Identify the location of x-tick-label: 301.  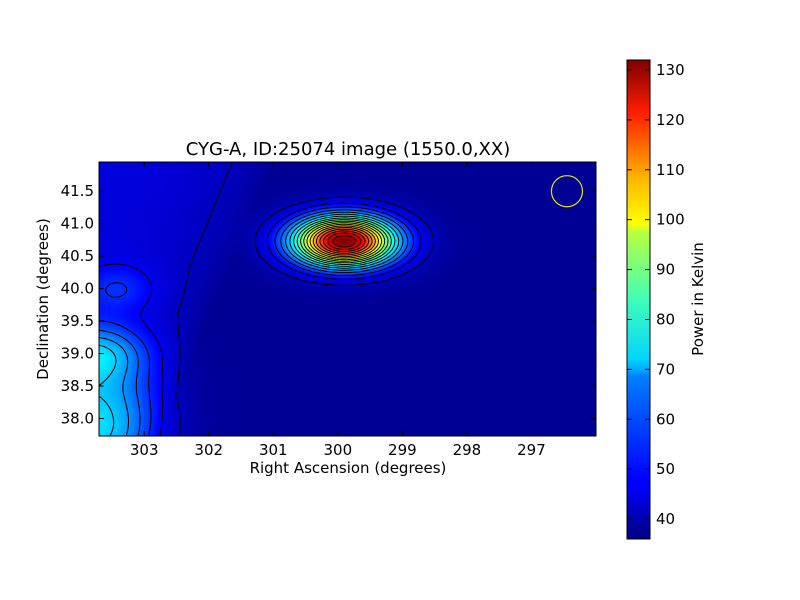
(273, 450).